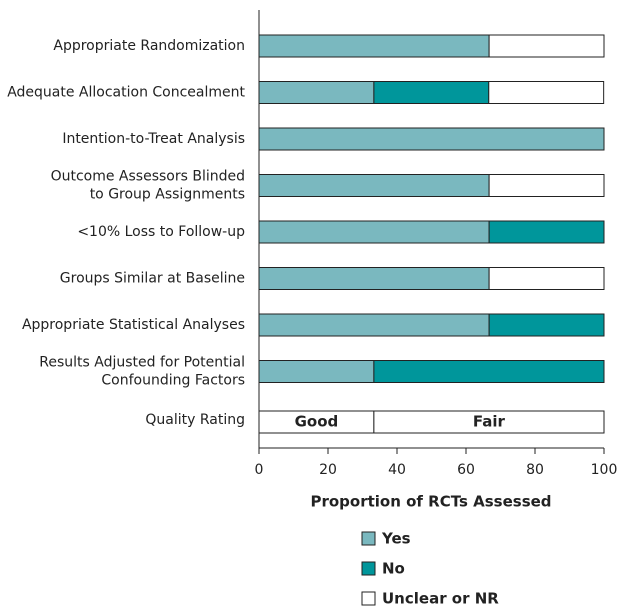  Describe the element at coordinates (148, 177) in the screenshot. I see `y-tick-label: Outcome Assessors Blinded` at that location.